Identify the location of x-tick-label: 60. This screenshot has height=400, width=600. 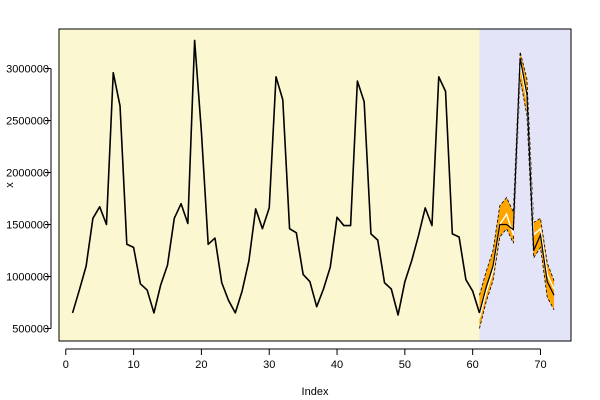
(473, 365).